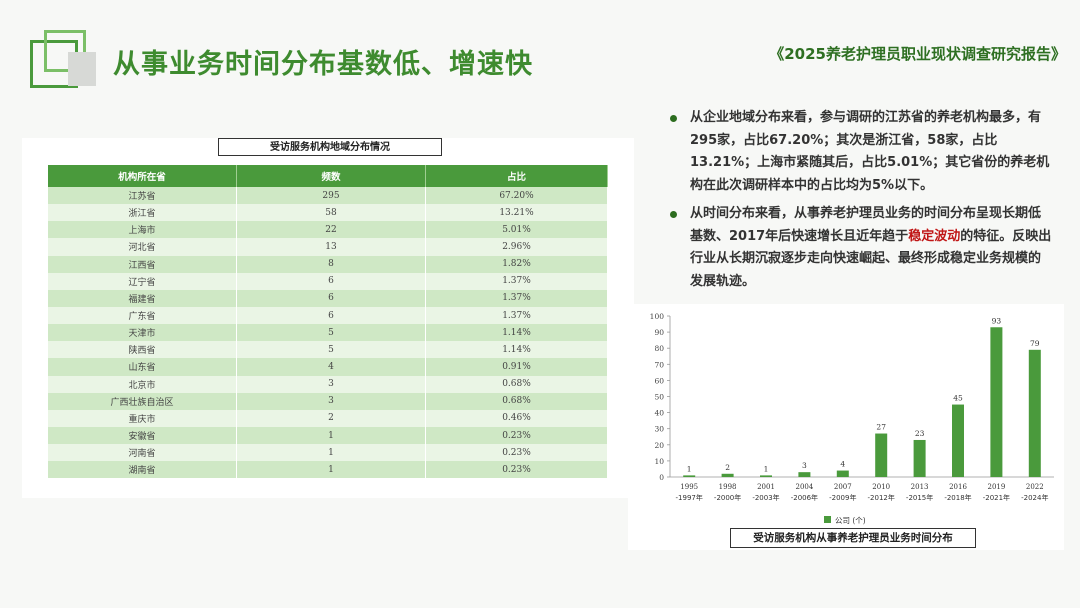  I want to click on table-cell: 江西省, so click(142, 264).